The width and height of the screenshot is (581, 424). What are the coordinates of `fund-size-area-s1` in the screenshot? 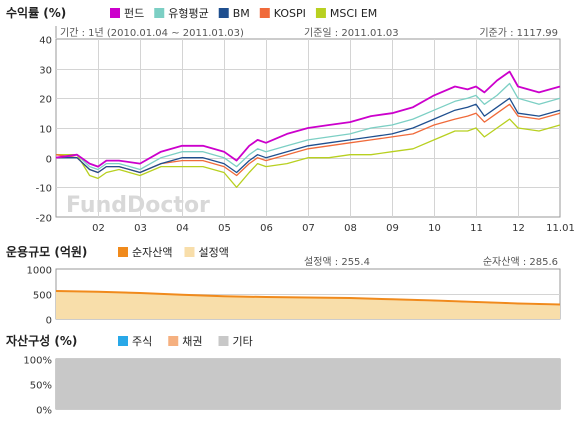 It's located at (308, 305).